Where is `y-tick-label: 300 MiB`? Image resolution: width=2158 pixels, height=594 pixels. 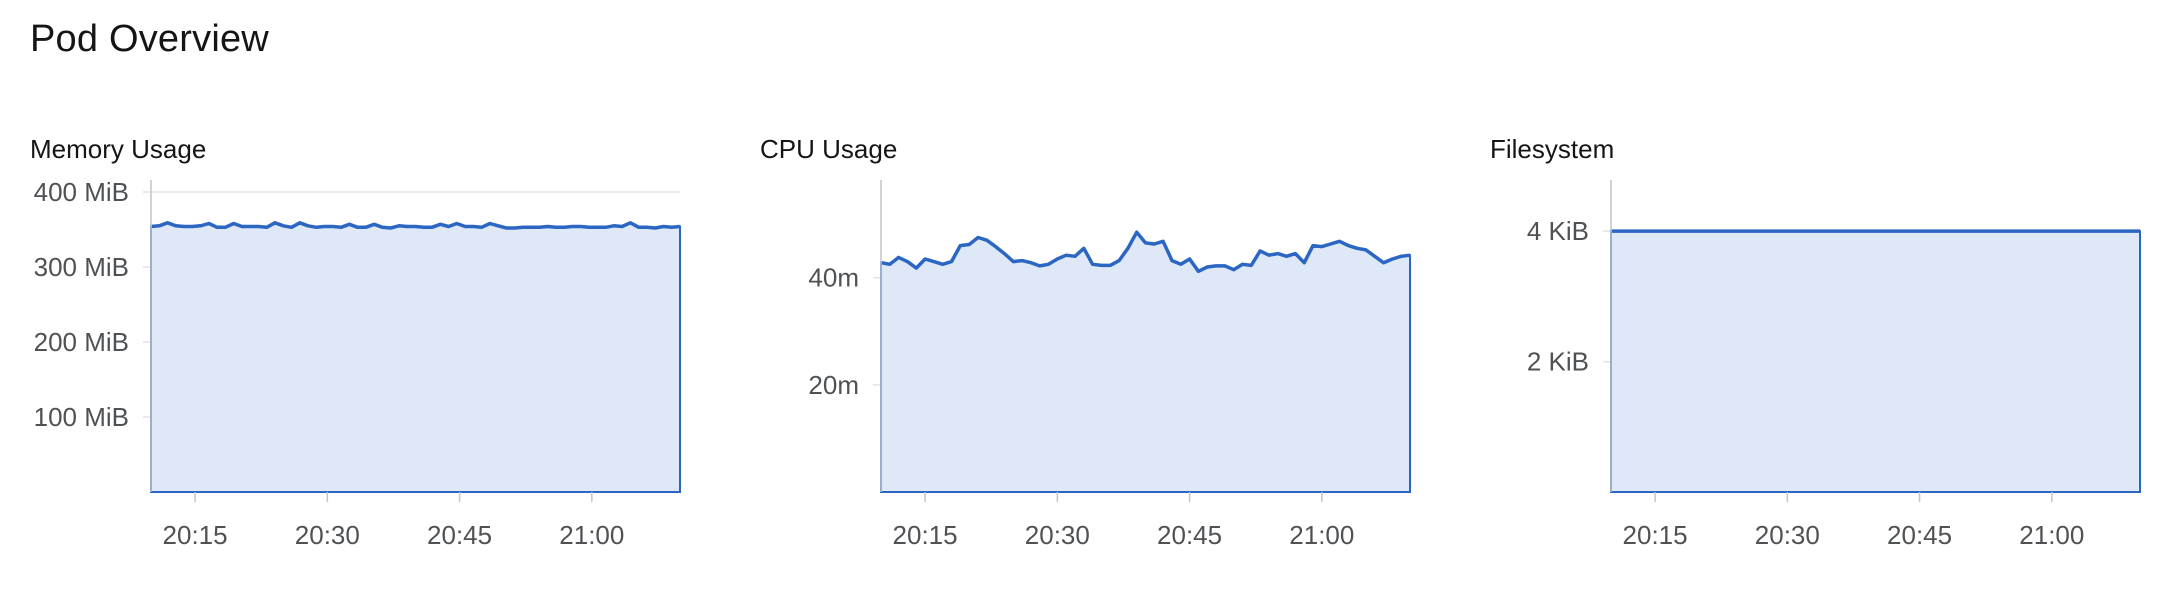 y-tick-label: 300 MiB is located at coordinates (81, 267).